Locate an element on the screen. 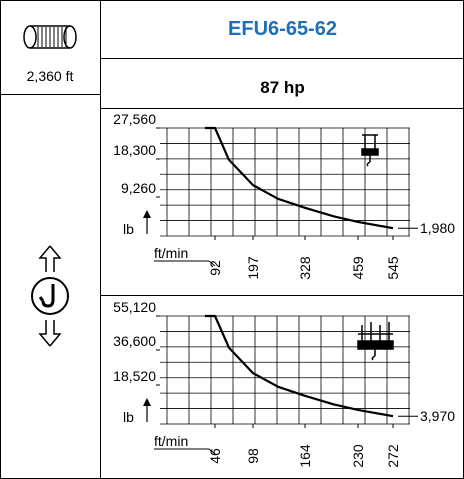  end-value-label: 1,980 is located at coordinates (437, 228).